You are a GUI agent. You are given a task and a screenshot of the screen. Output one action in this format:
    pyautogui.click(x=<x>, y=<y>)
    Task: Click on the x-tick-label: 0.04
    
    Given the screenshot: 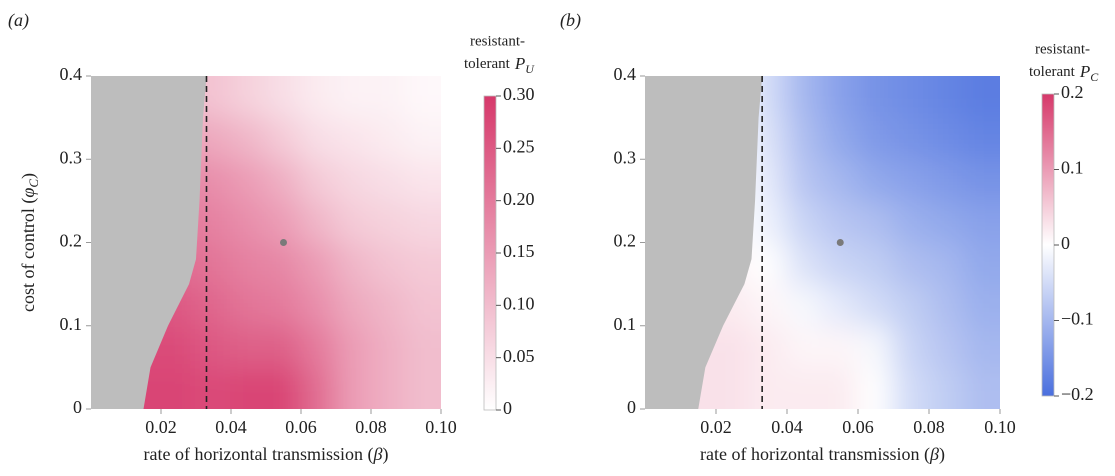 What is the action you would take?
    pyautogui.click(x=787, y=427)
    